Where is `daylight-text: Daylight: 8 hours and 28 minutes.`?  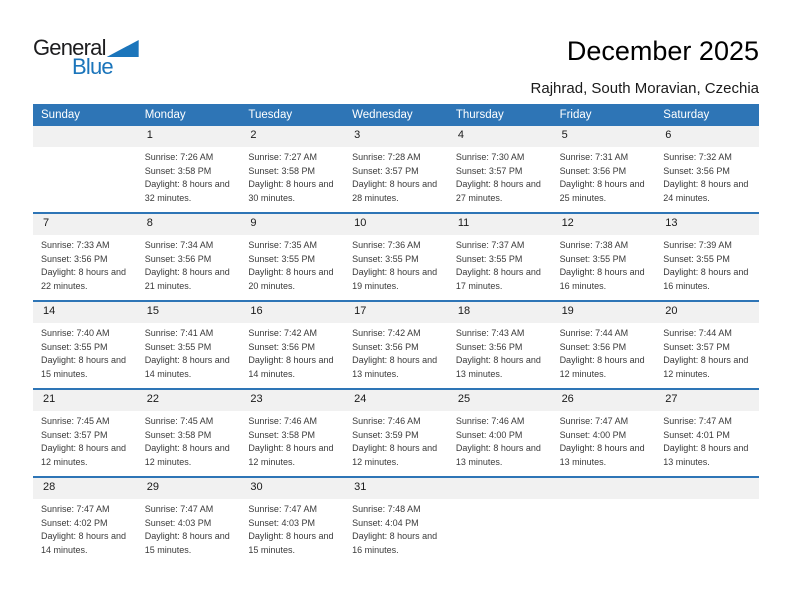 daylight-text: Daylight: 8 hours and 28 minutes. is located at coordinates (395, 191).